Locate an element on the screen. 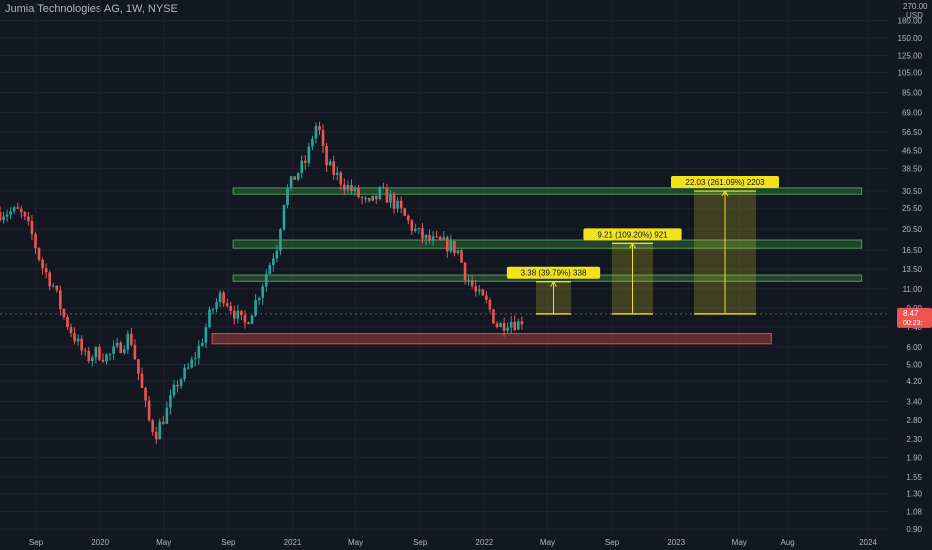 The height and width of the screenshot is (550, 932). last-price-tag: 8.47 00:23: is located at coordinates (914, 317).